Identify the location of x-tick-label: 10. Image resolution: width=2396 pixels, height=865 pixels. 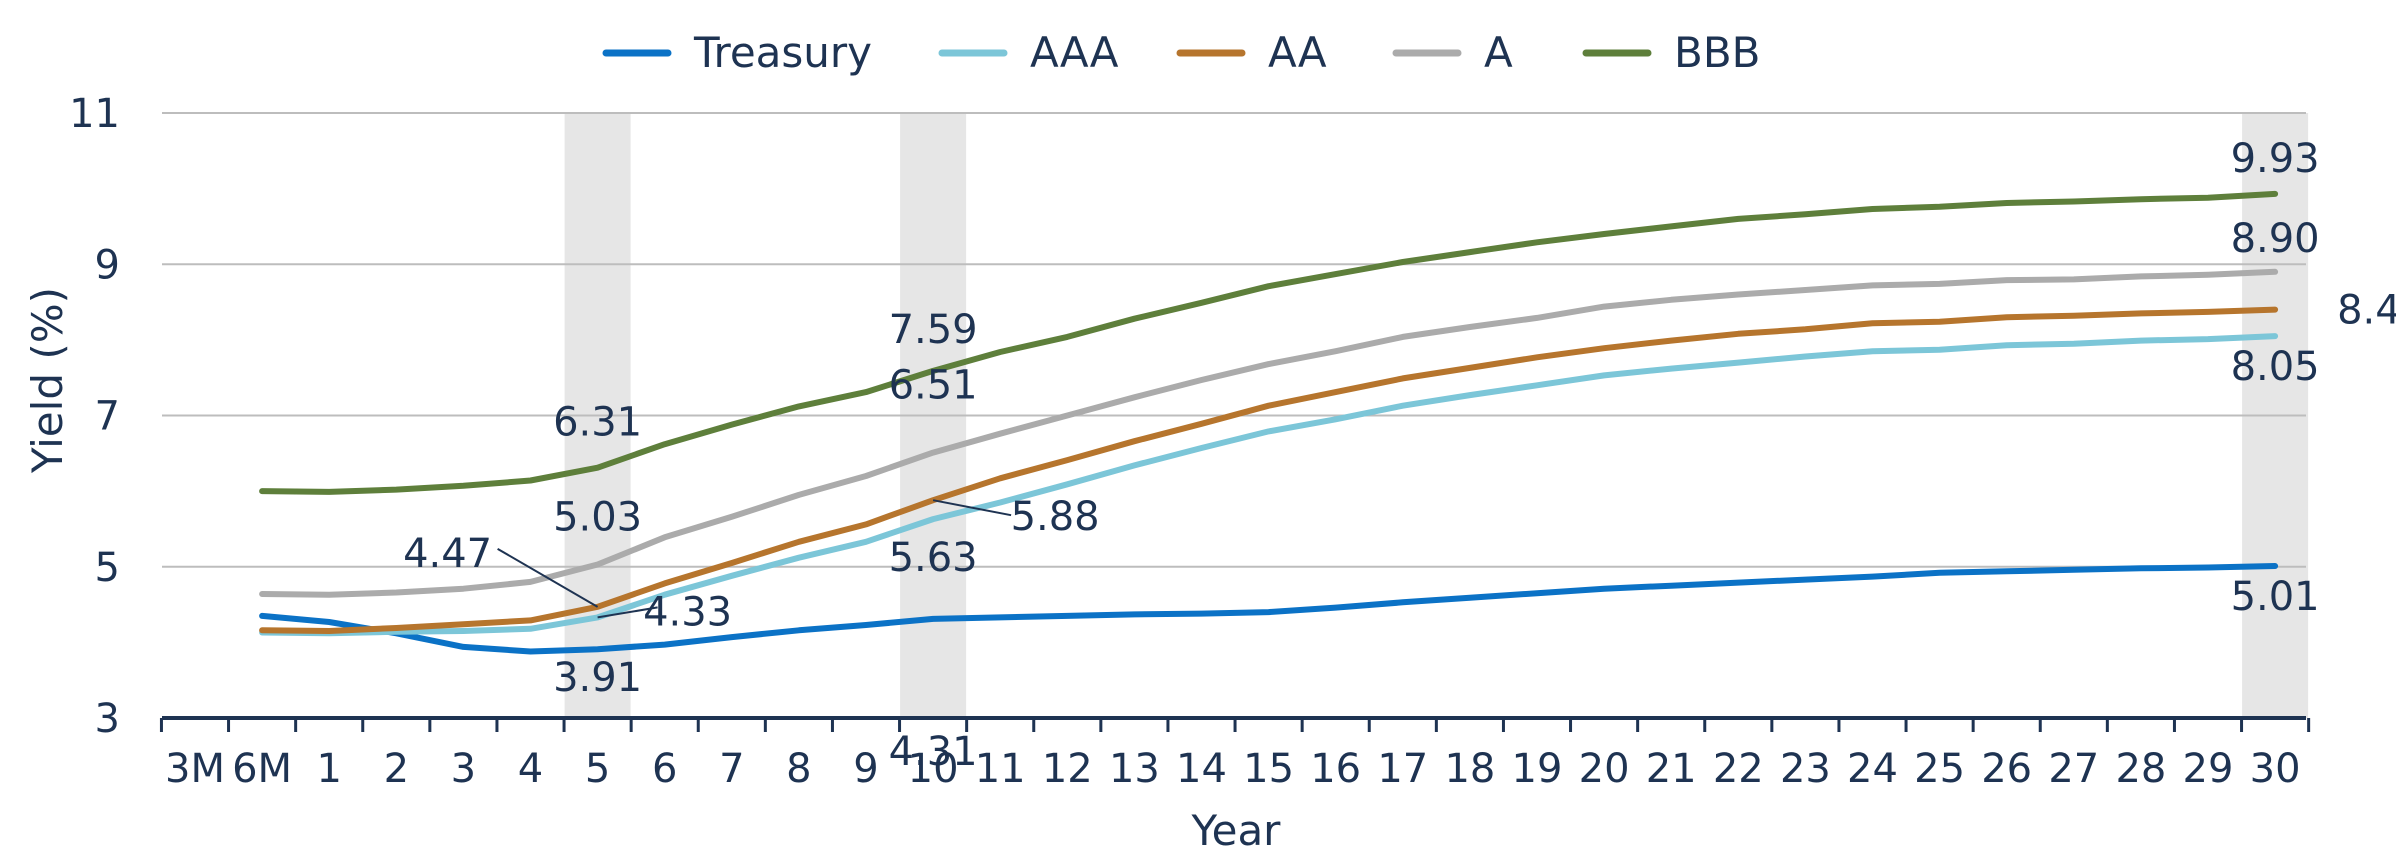
(933, 769).